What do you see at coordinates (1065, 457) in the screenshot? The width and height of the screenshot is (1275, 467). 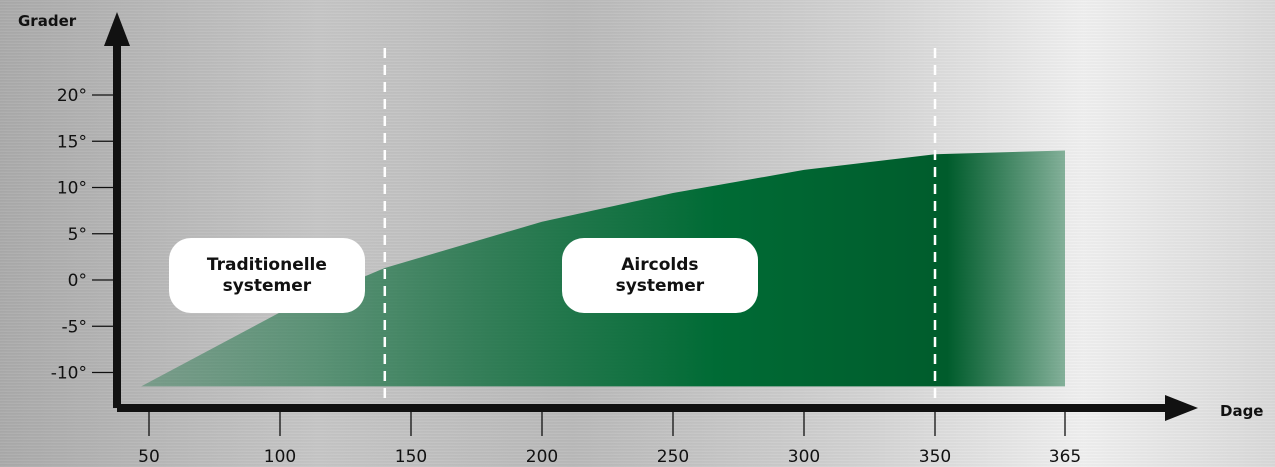 I see `x-tick-label: 365` at bounding box center [1065, 457].